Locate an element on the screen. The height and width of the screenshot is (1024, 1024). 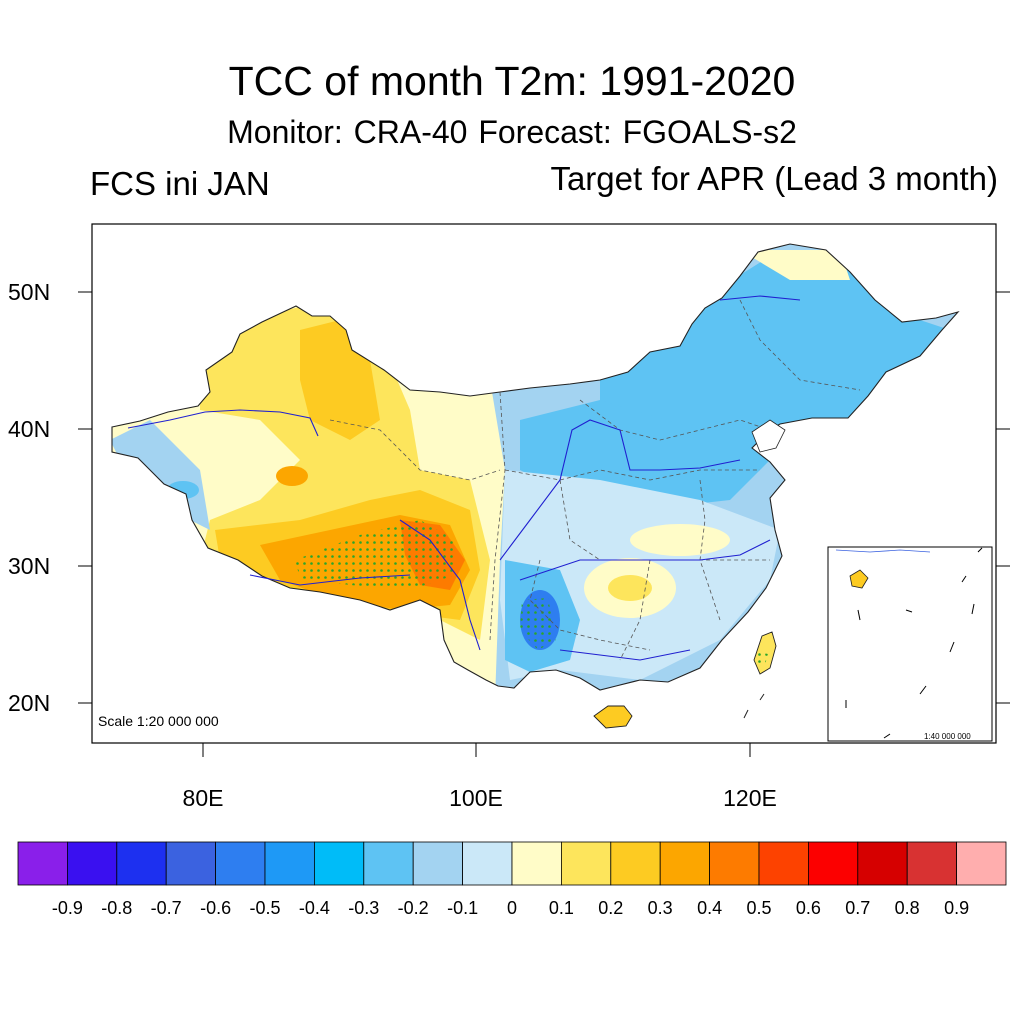
field-central-0.1 is located at coordinates (630, 588).